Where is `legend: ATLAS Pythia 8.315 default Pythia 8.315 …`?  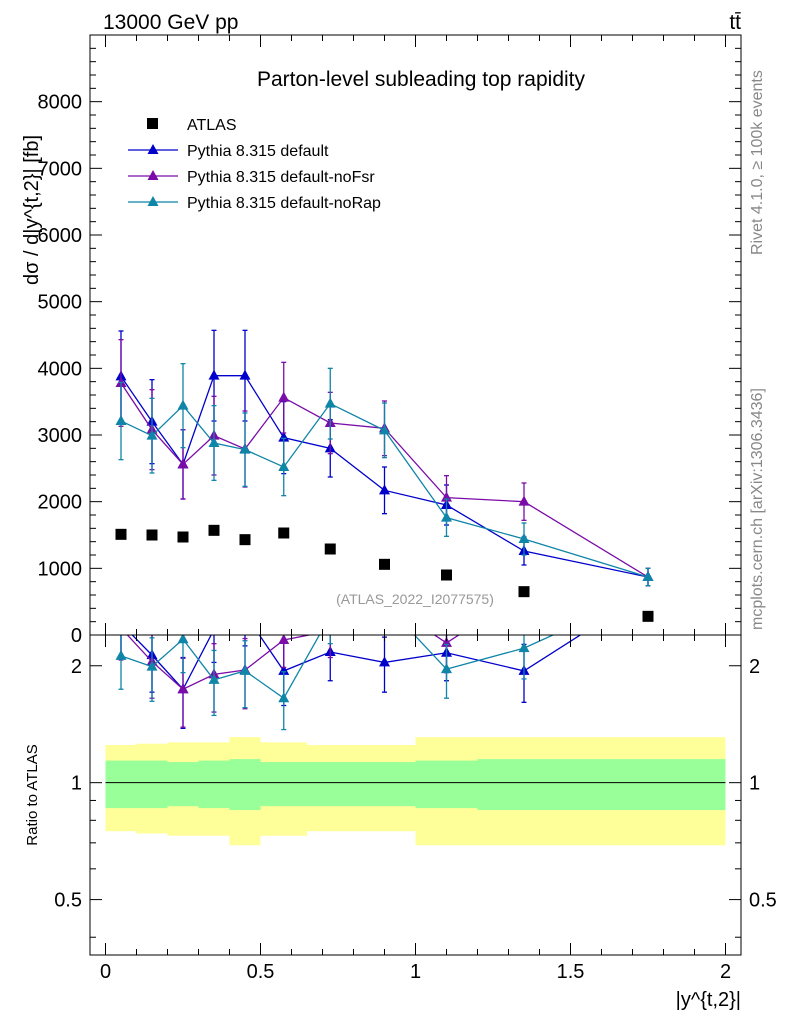 legend: ATLAS Pythia 8.315 default Pythia 8.315 … is located at coordinates (254, 164).